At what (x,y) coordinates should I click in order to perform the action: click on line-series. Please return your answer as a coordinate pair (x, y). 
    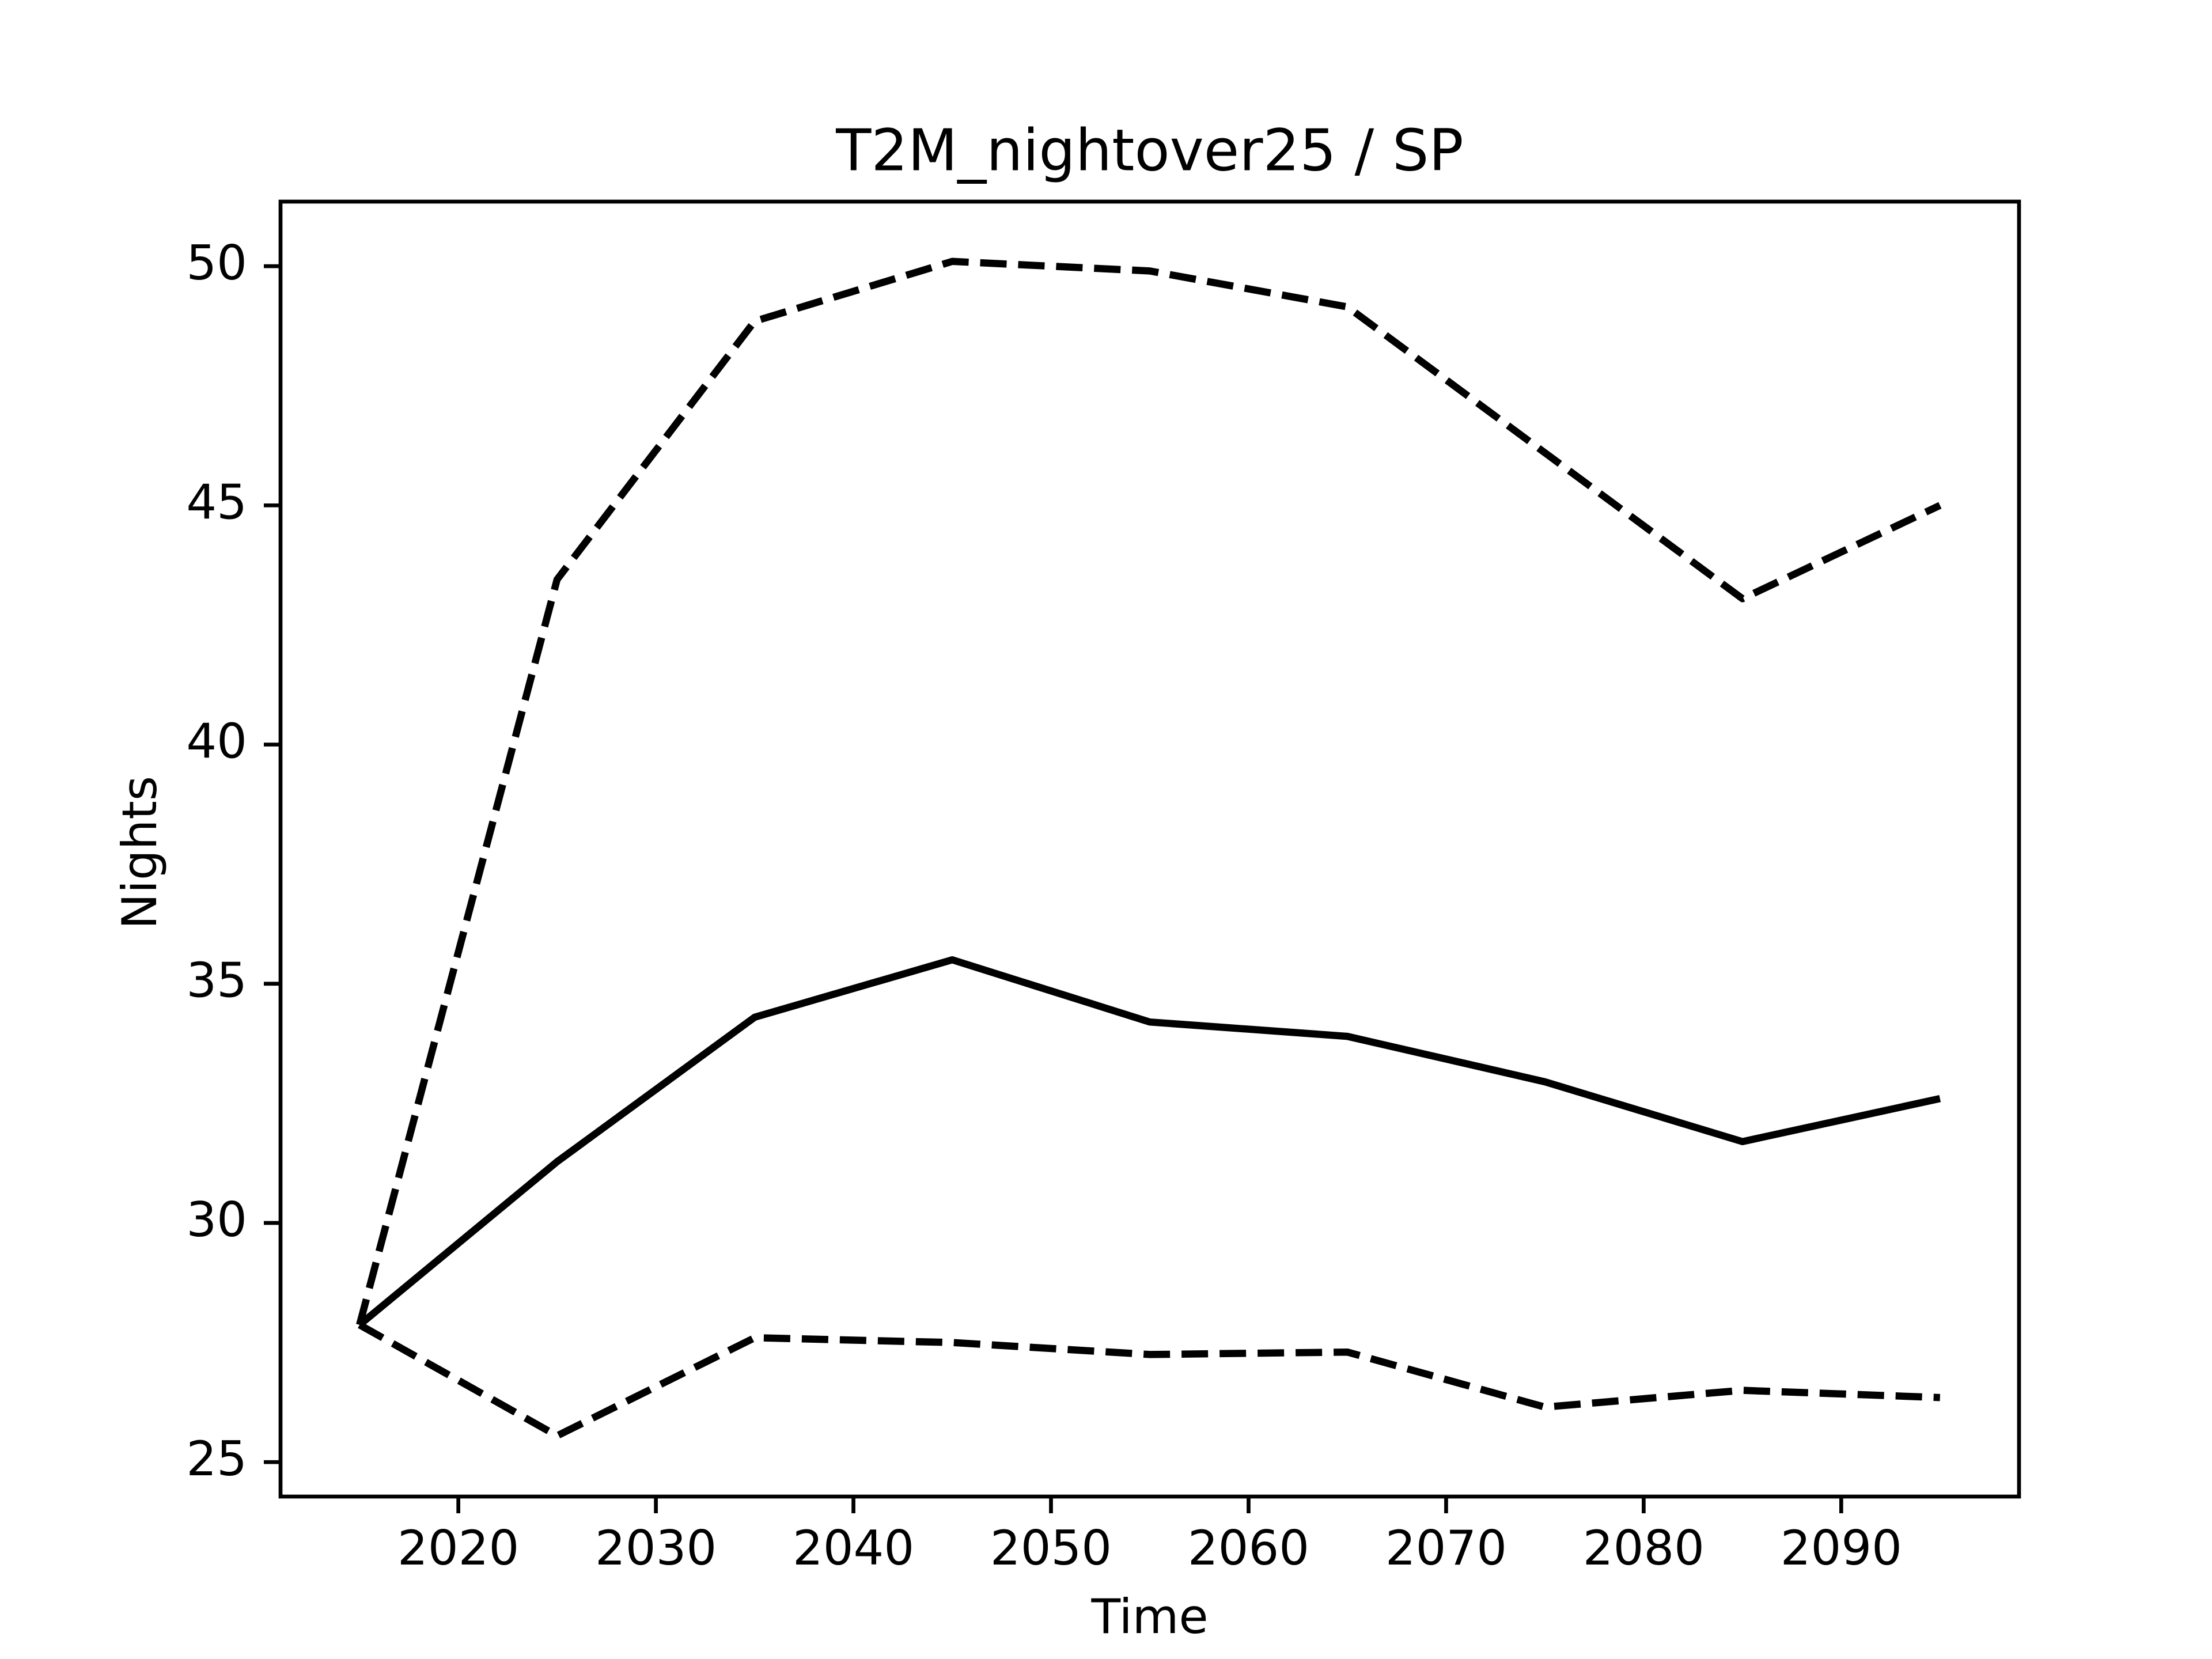
    Looking at the image, I should click on (1149, 1380).